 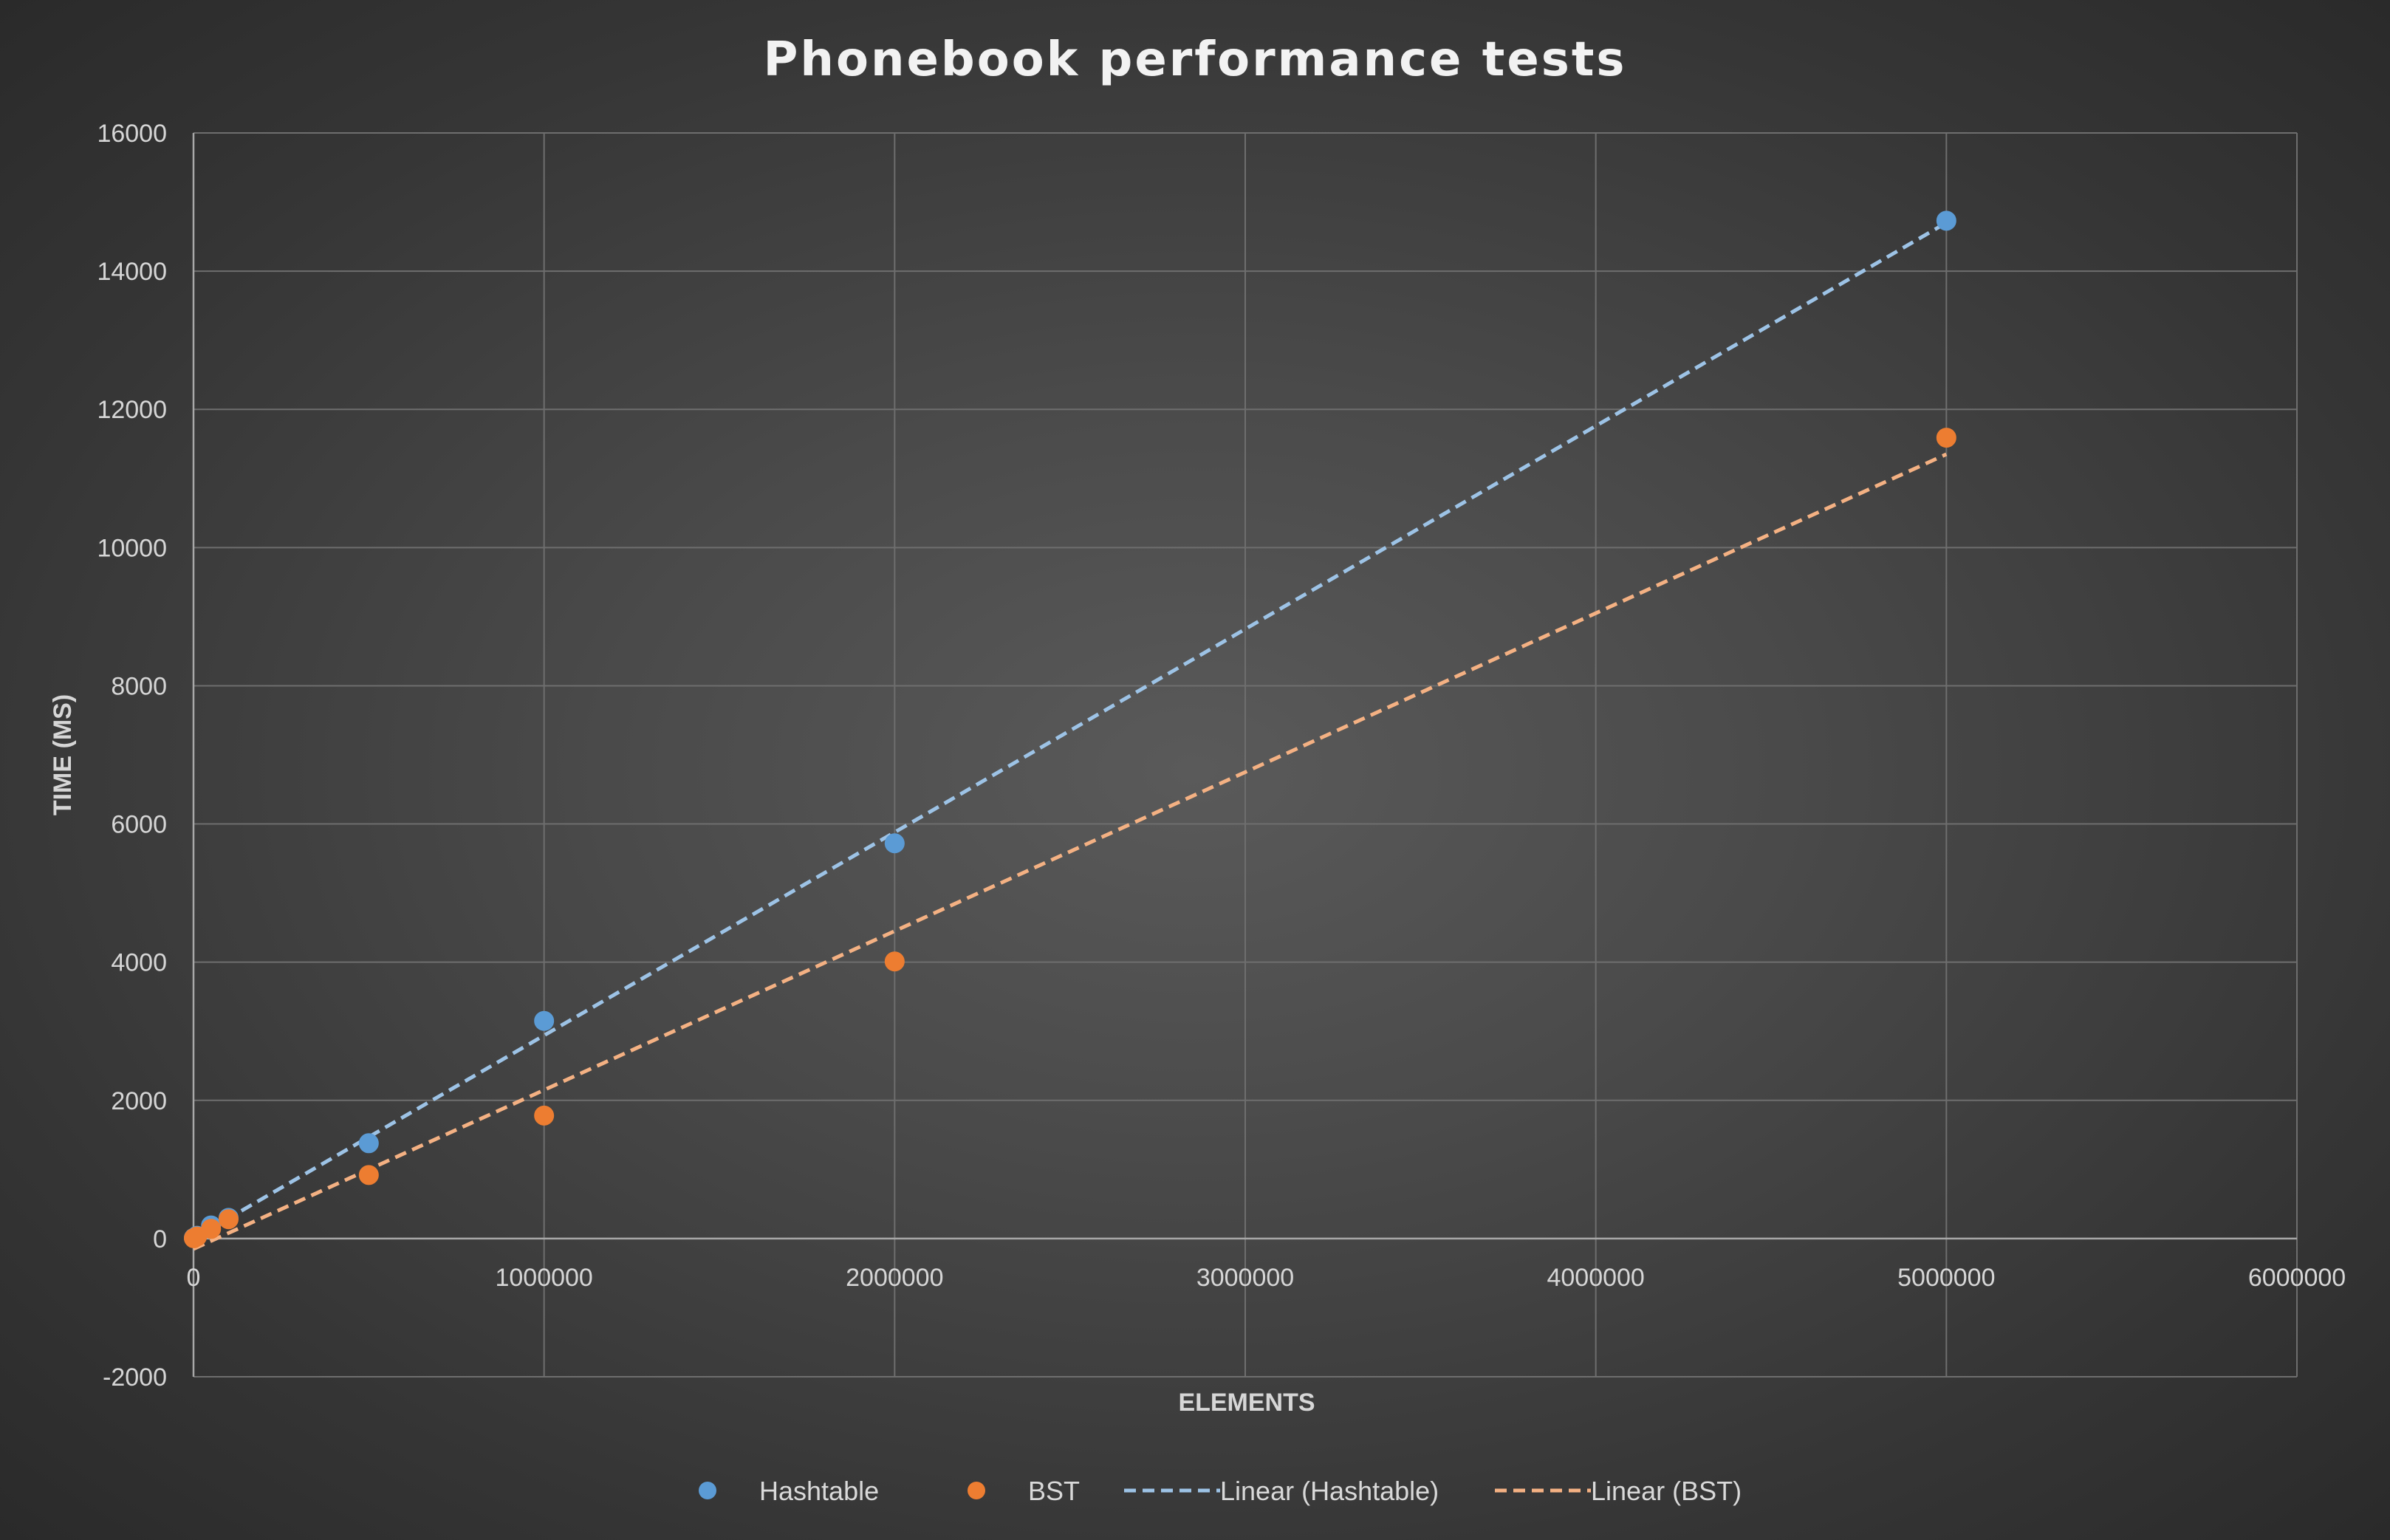 What do you see at coordinates (139, 825) in the screenshot?
I see `y-tick-label: 6000` at bounding box center [139, 825].